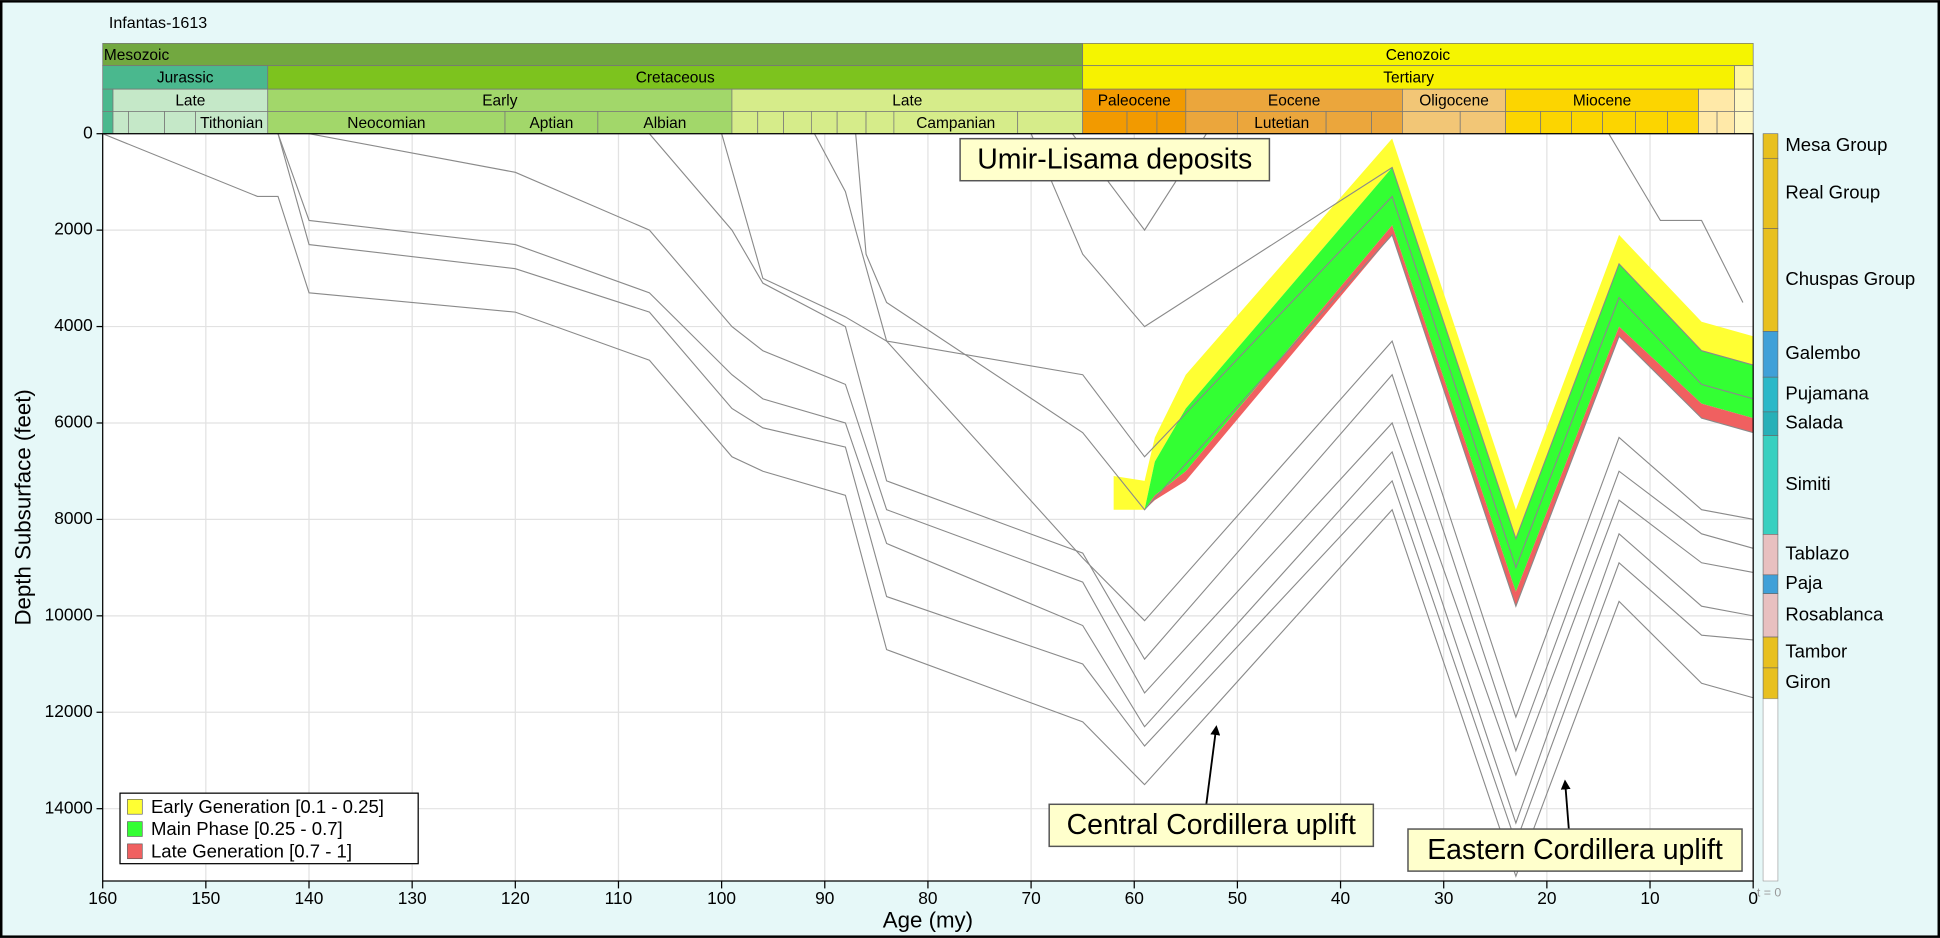 This screenshot has height=938, width=1940. What do you see at coordinates (515, 898) in the screenshot?
I see `x-tick-label: 120` at bounding box center [515, 898].